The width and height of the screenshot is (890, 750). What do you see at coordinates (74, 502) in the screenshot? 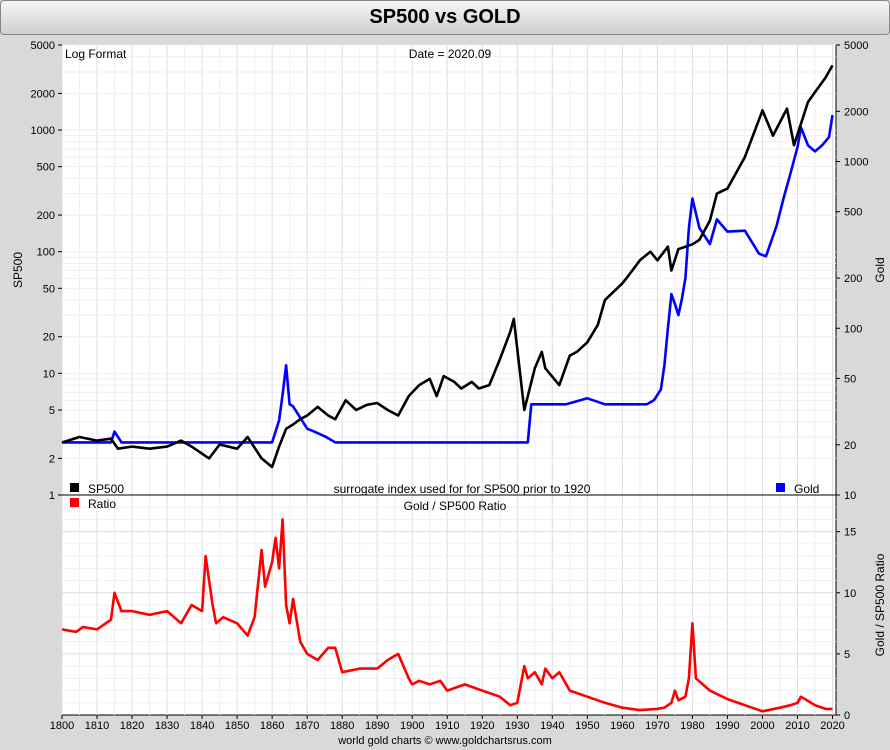
I see `legend-ratio-swatch` at bounding box center [74, 502].